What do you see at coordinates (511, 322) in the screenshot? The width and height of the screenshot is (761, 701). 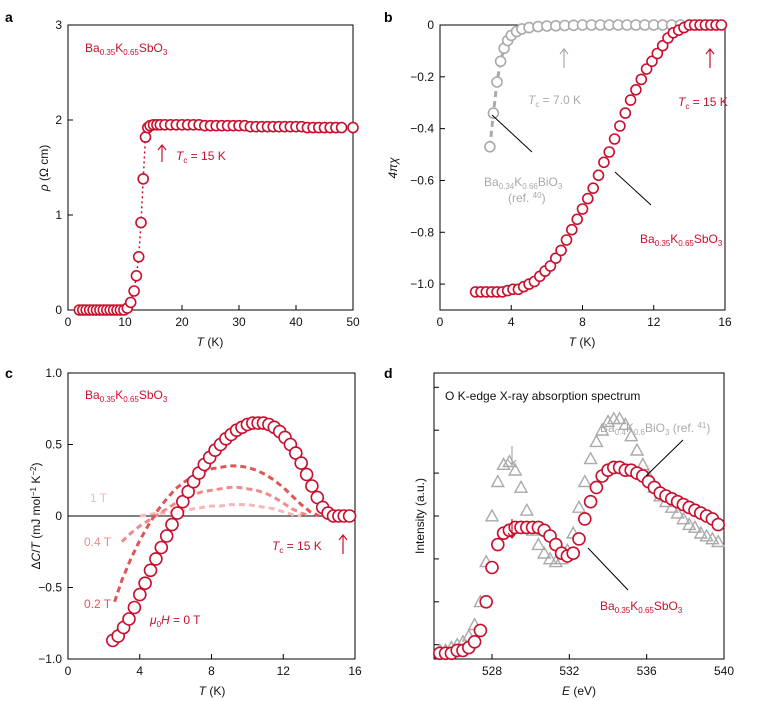 I see `panel-b-xtick-label: 4` at bounding box center [511, 322].